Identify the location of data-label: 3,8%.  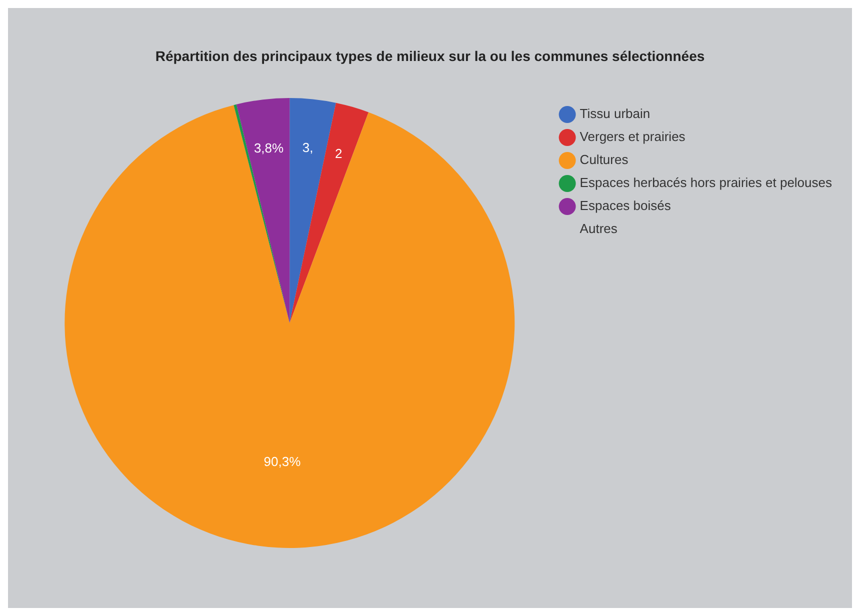
(269, 148).